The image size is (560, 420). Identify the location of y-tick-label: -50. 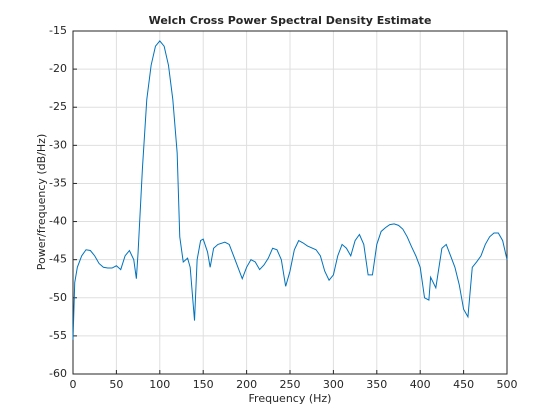
(58, 297).